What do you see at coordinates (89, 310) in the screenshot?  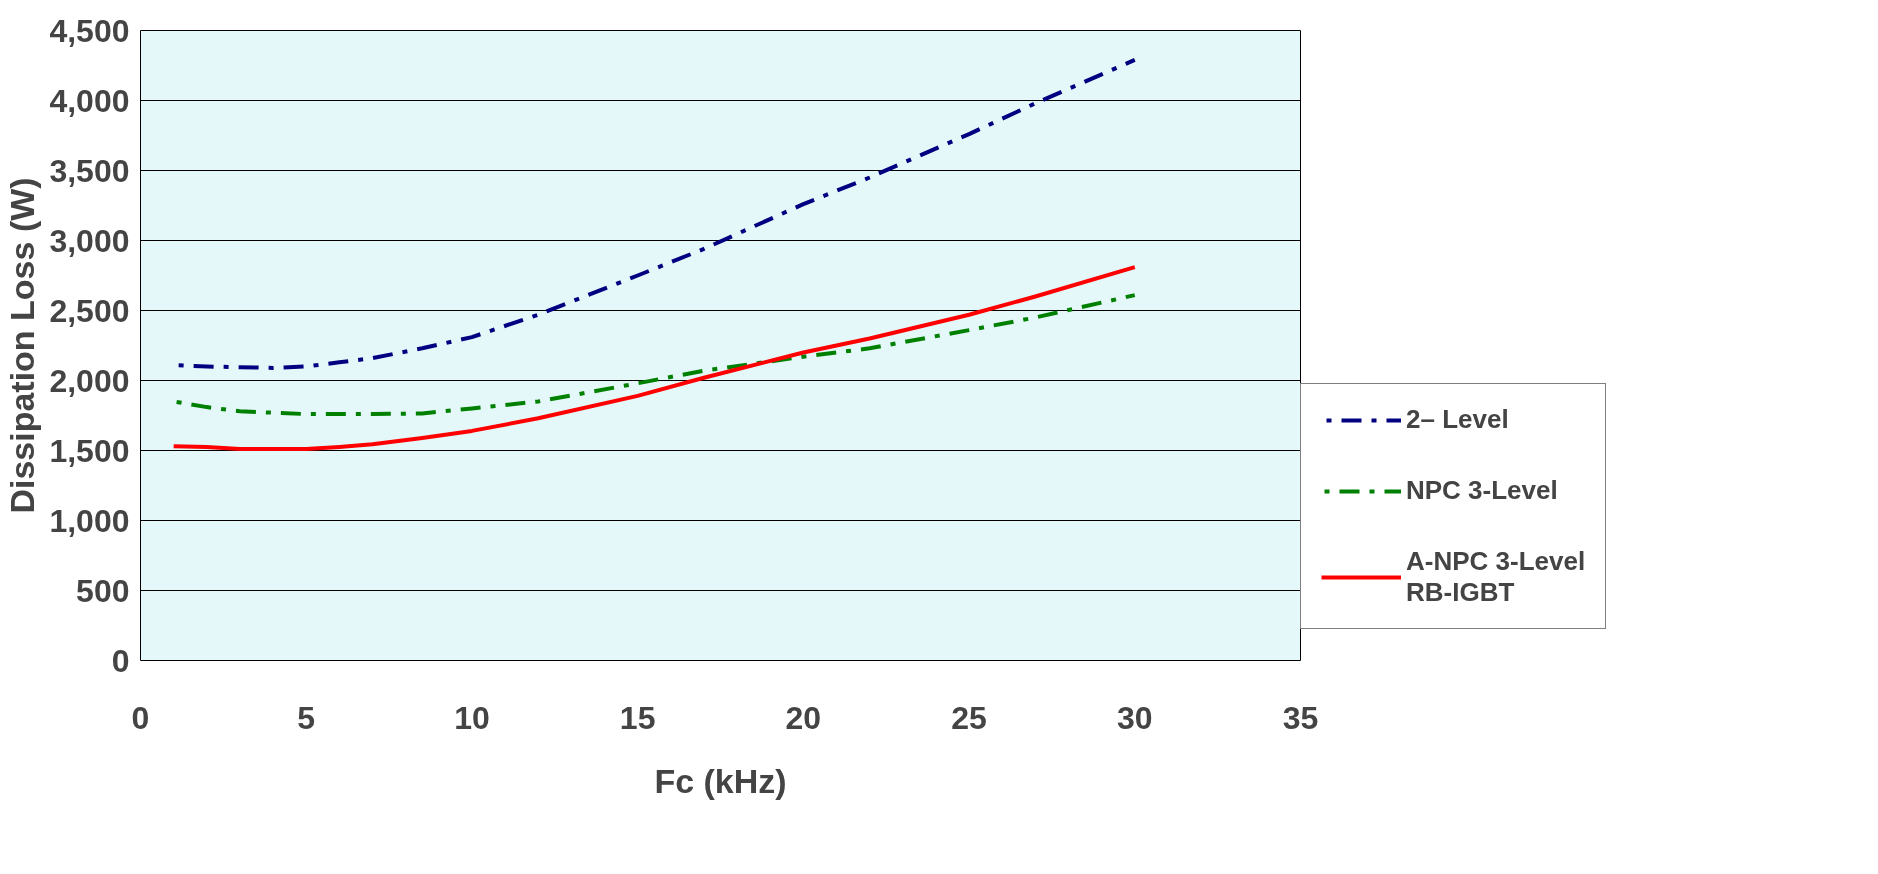 I see `y-tick-label: 2,500` at bounding box center [89, 310].